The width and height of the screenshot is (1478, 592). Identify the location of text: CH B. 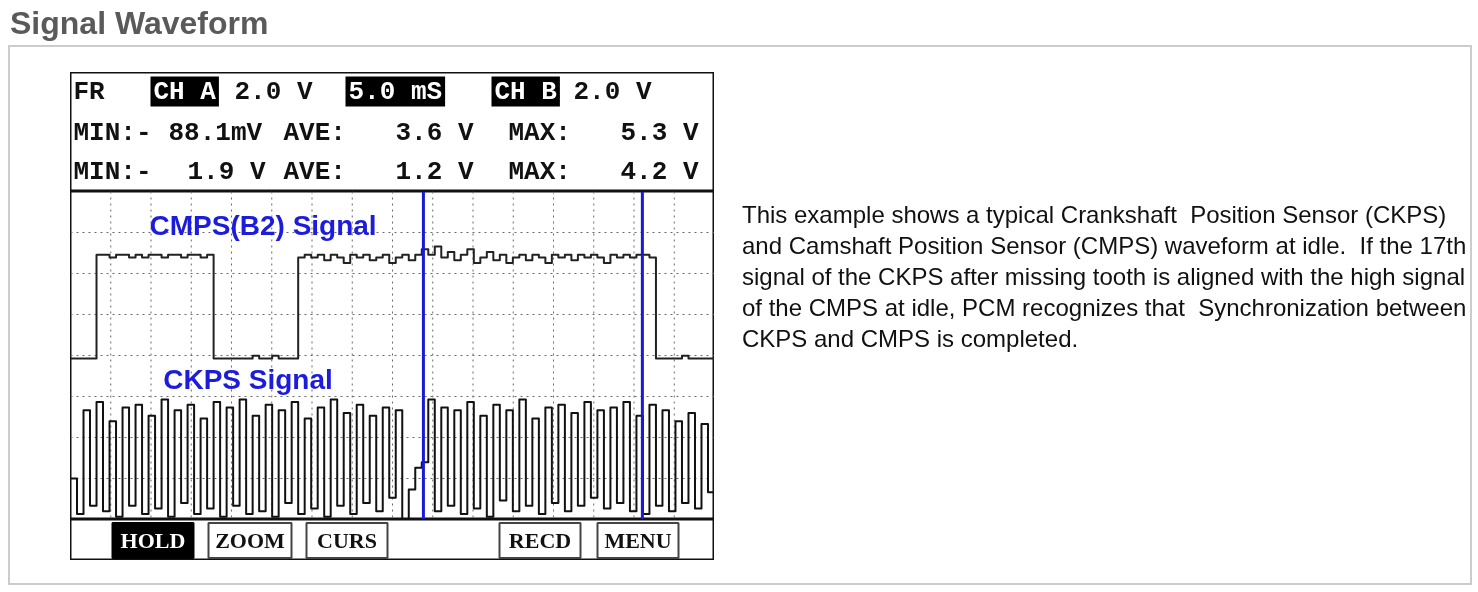
(526, 91).